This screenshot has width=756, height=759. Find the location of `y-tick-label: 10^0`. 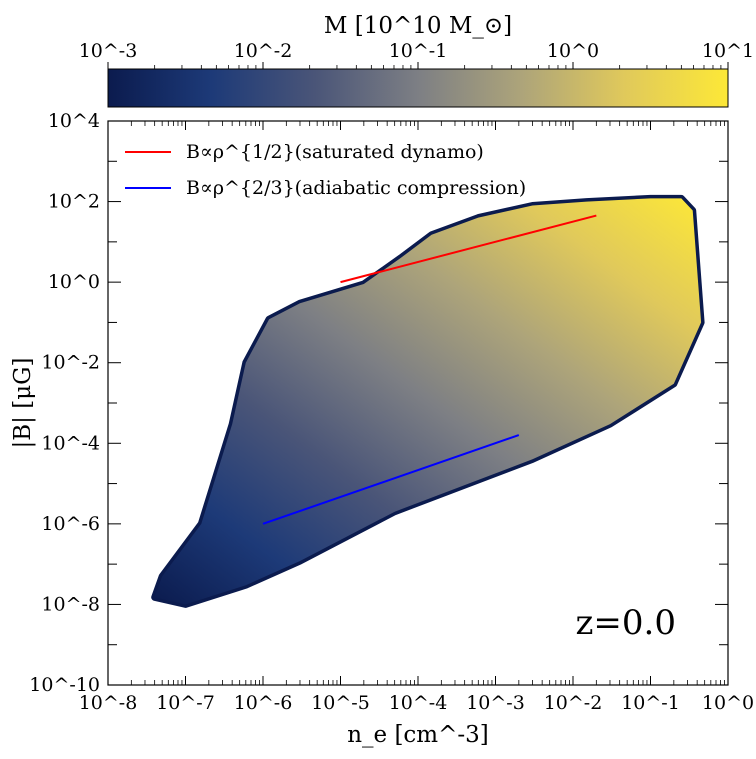

y-tick-label: 10^0 is located at coordinates (74, 282).